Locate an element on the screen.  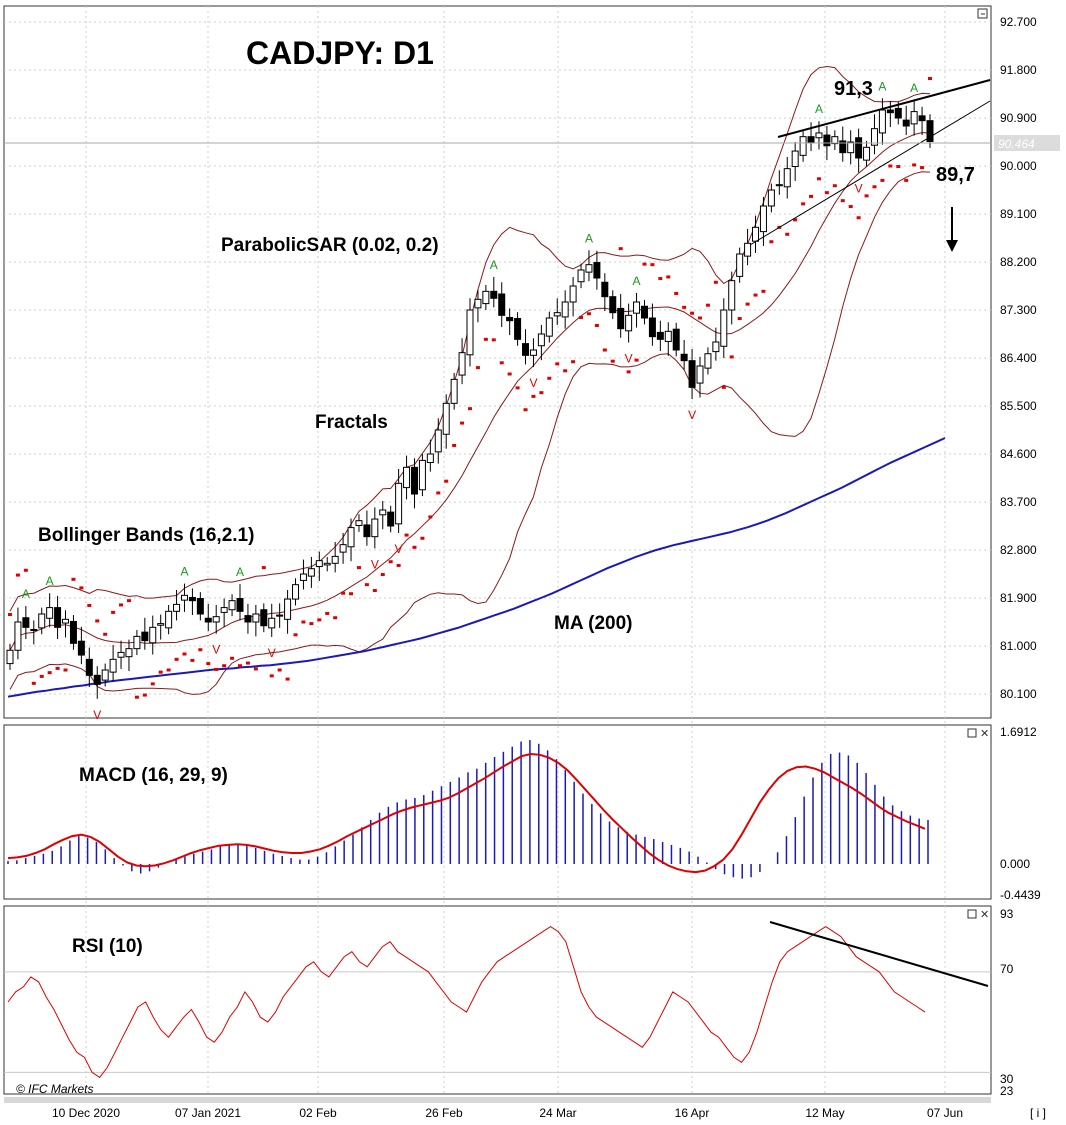
ma-label: MA (200) is located at coordinates (593, 623).